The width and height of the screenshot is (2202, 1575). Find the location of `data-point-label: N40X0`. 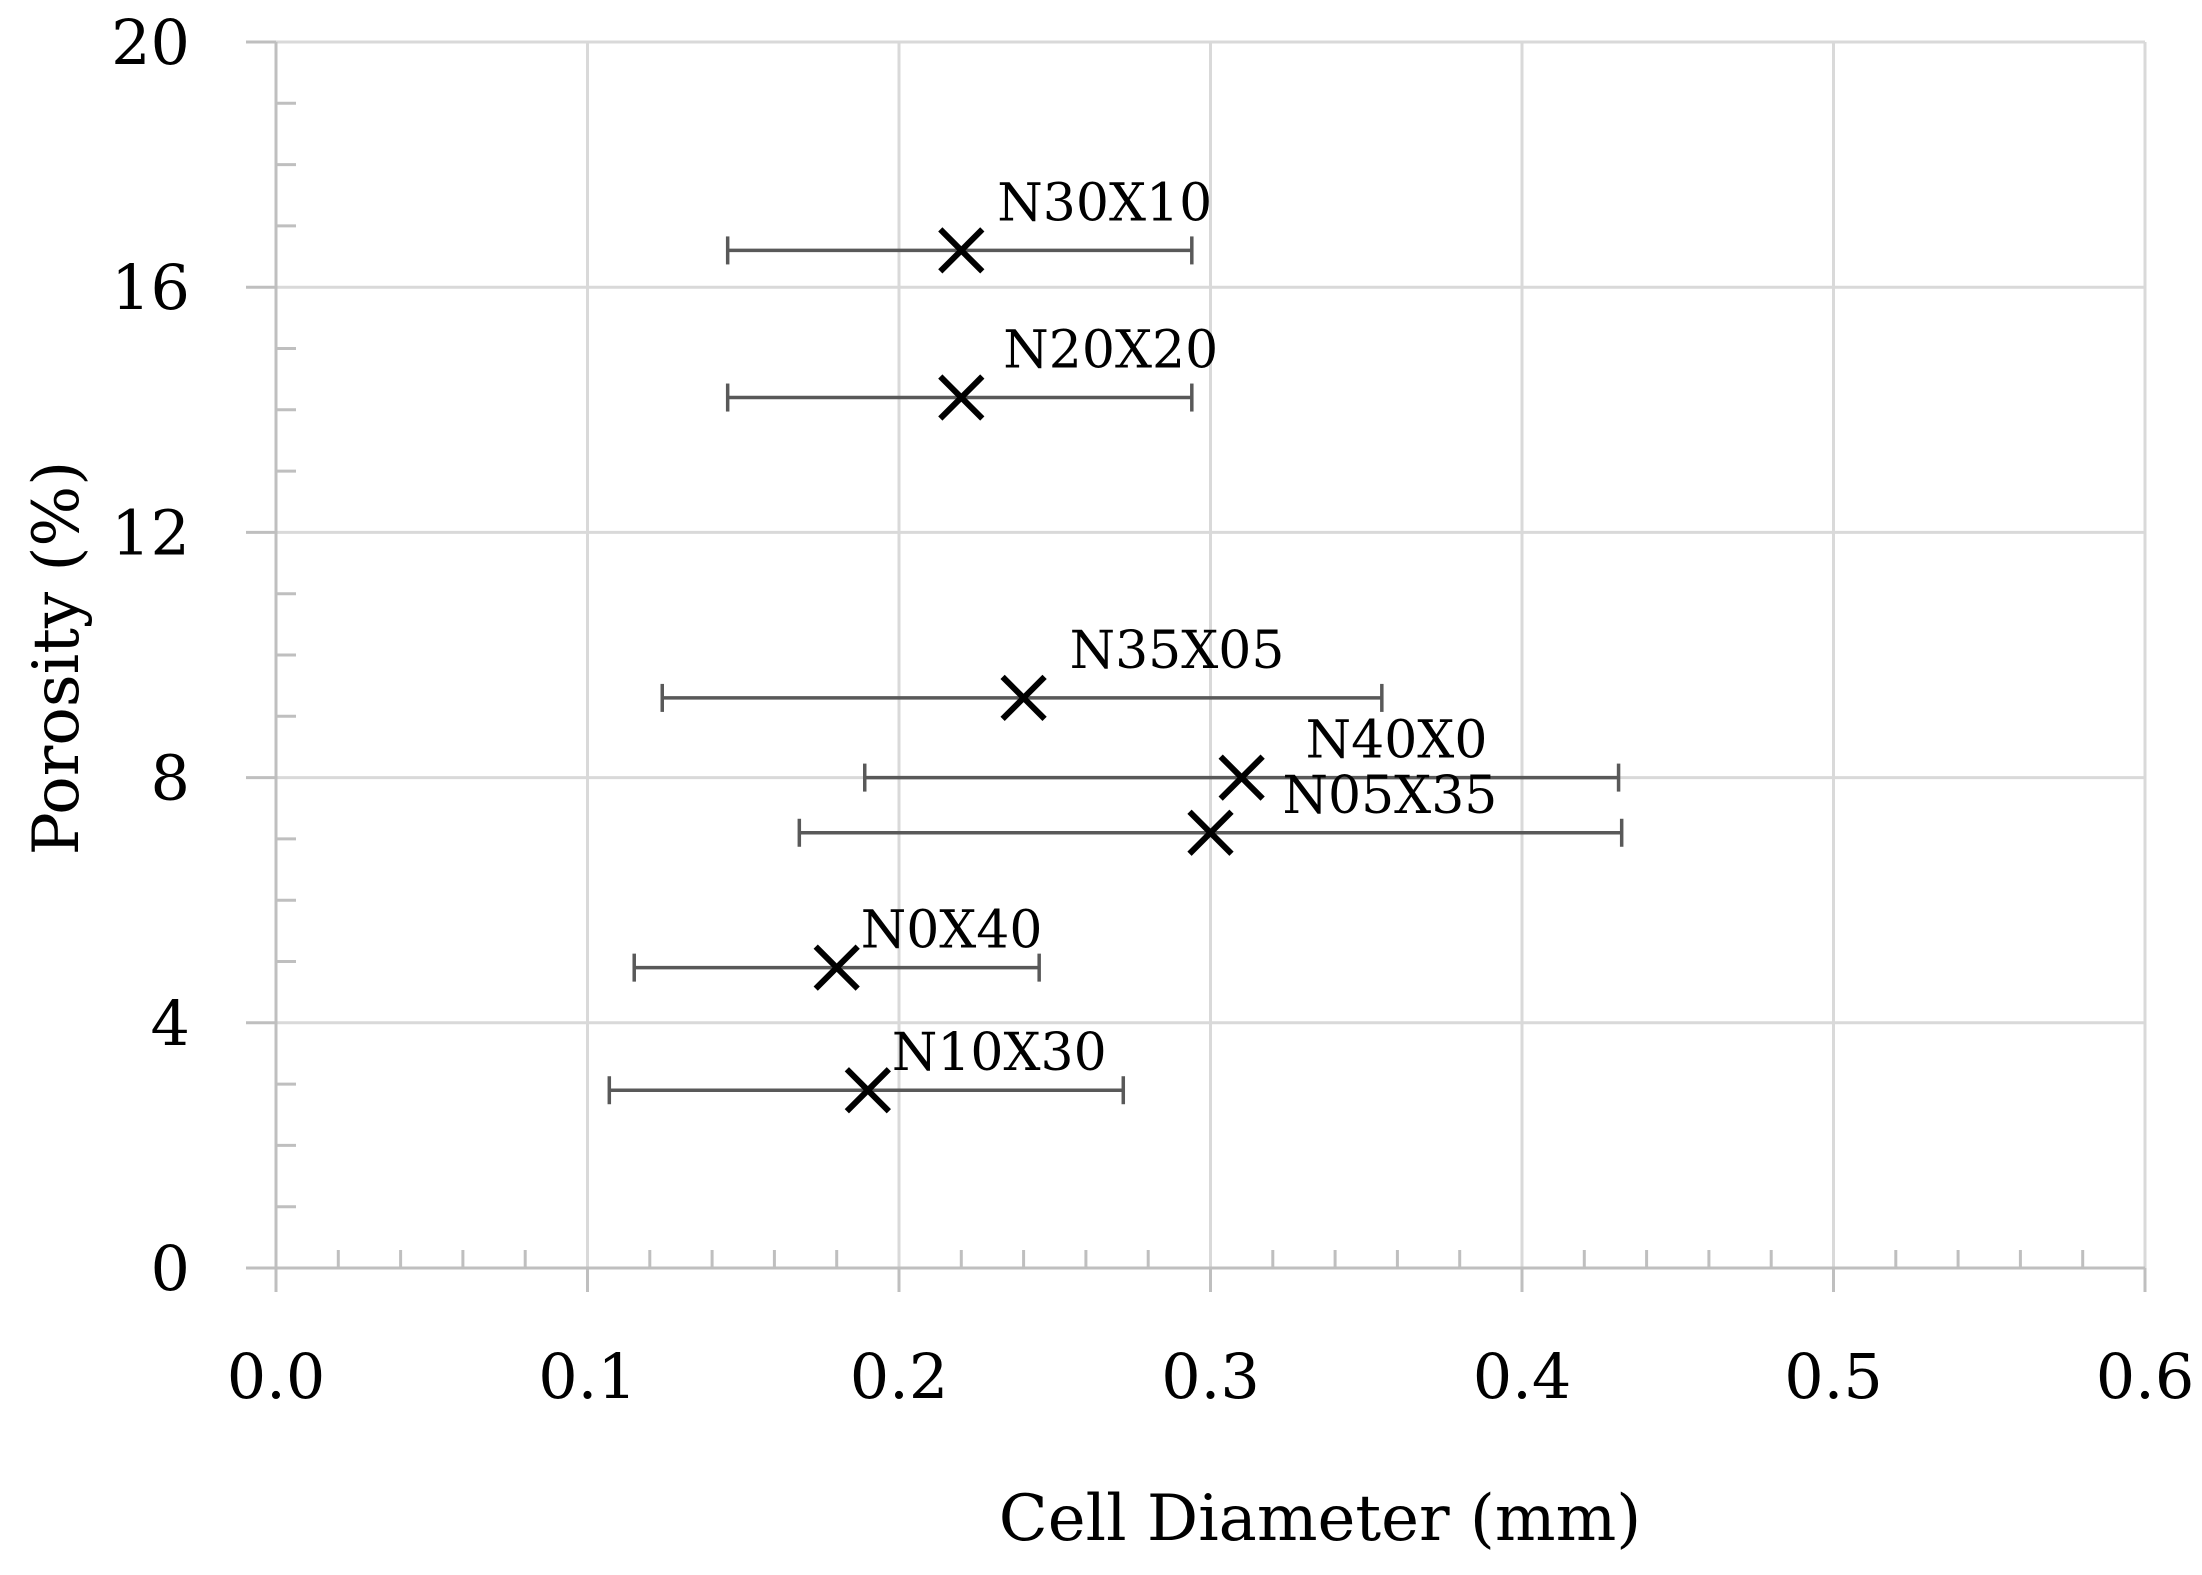

data-point-label: N40X0 is located at coordinates (1397, 741).